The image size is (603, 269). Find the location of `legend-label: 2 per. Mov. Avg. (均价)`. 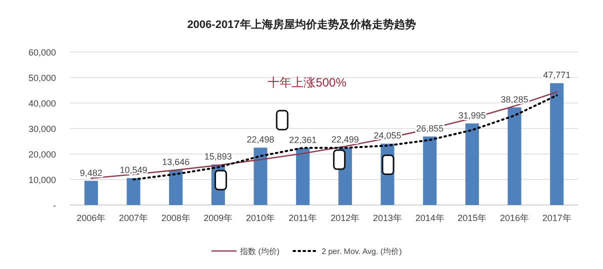

legend-label: 2 per. Mov. Avg. (均价) is located at coordinates (362, 251).